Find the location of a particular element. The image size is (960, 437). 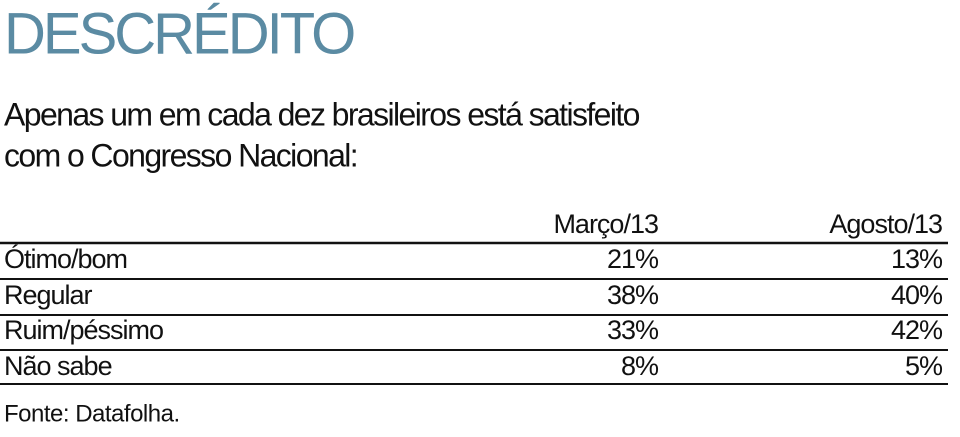

cell-value: 21% is located at coordinates (633, 259).